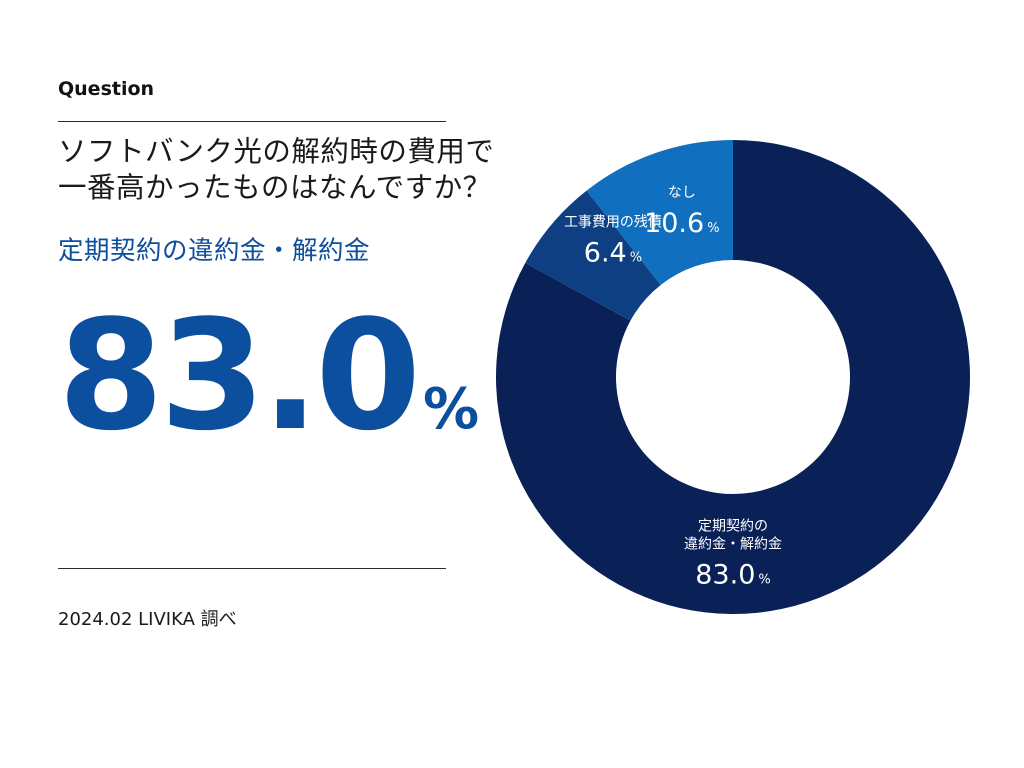 Image resolution: width=1024 pixels, height=768 pixels. Describe the element at coordinates (252, 121) in the screenshot. I see `top-divider` at that location.